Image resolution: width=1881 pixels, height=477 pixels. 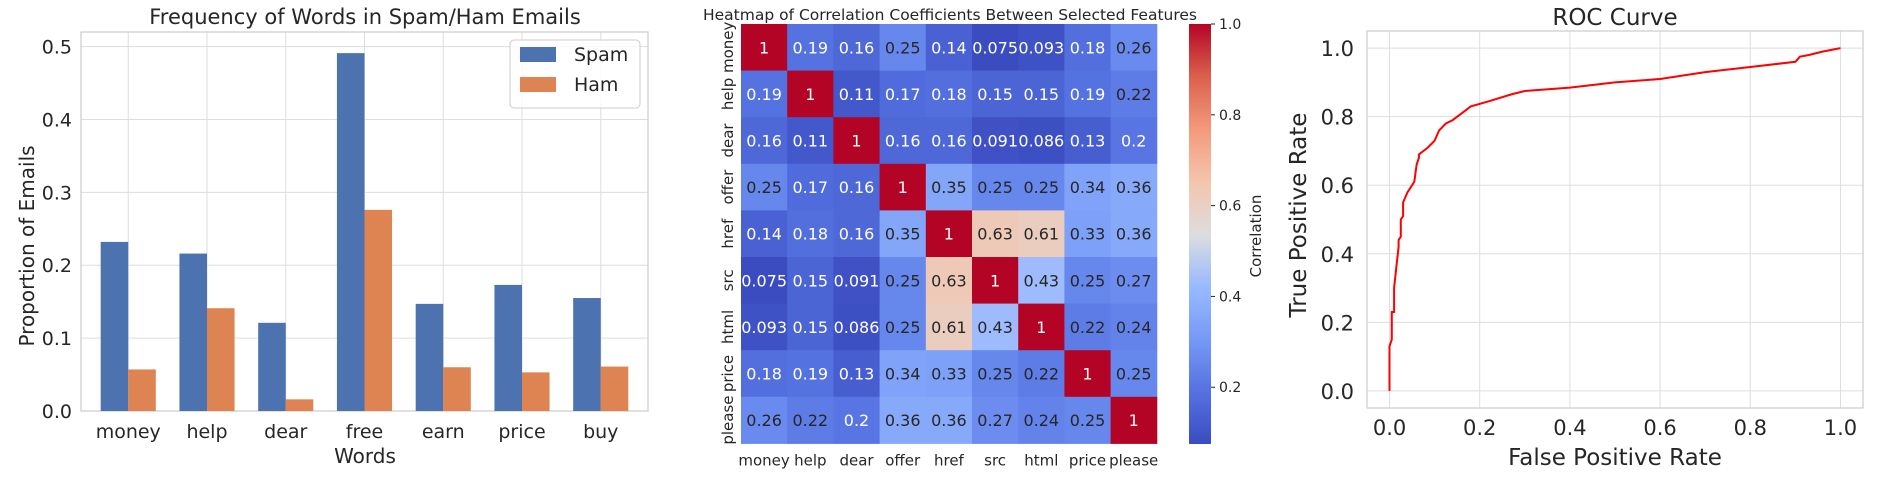 I want to click on y-tick-label: 0.6, so click(x=1337, y=186).